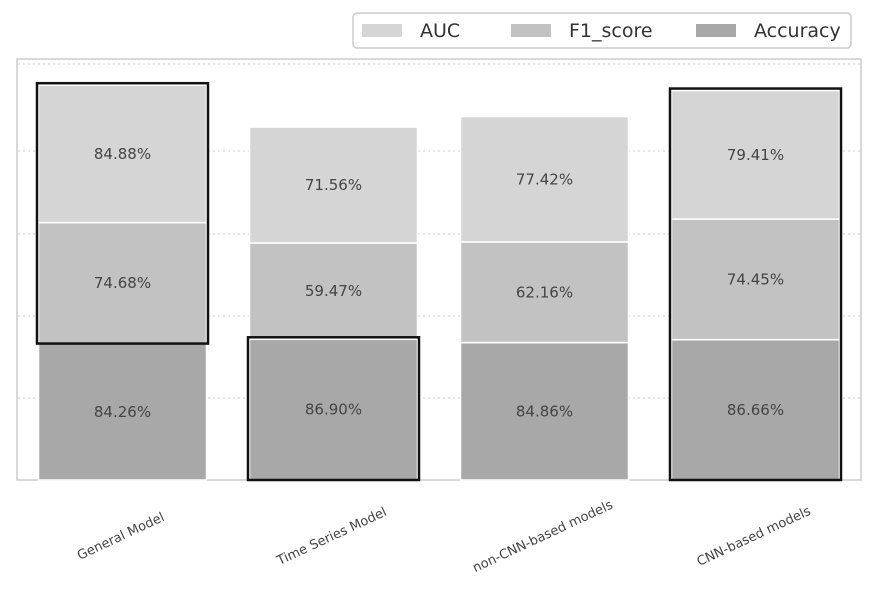  I want to click on bar-general-model-accuracy, so click(122, 411).